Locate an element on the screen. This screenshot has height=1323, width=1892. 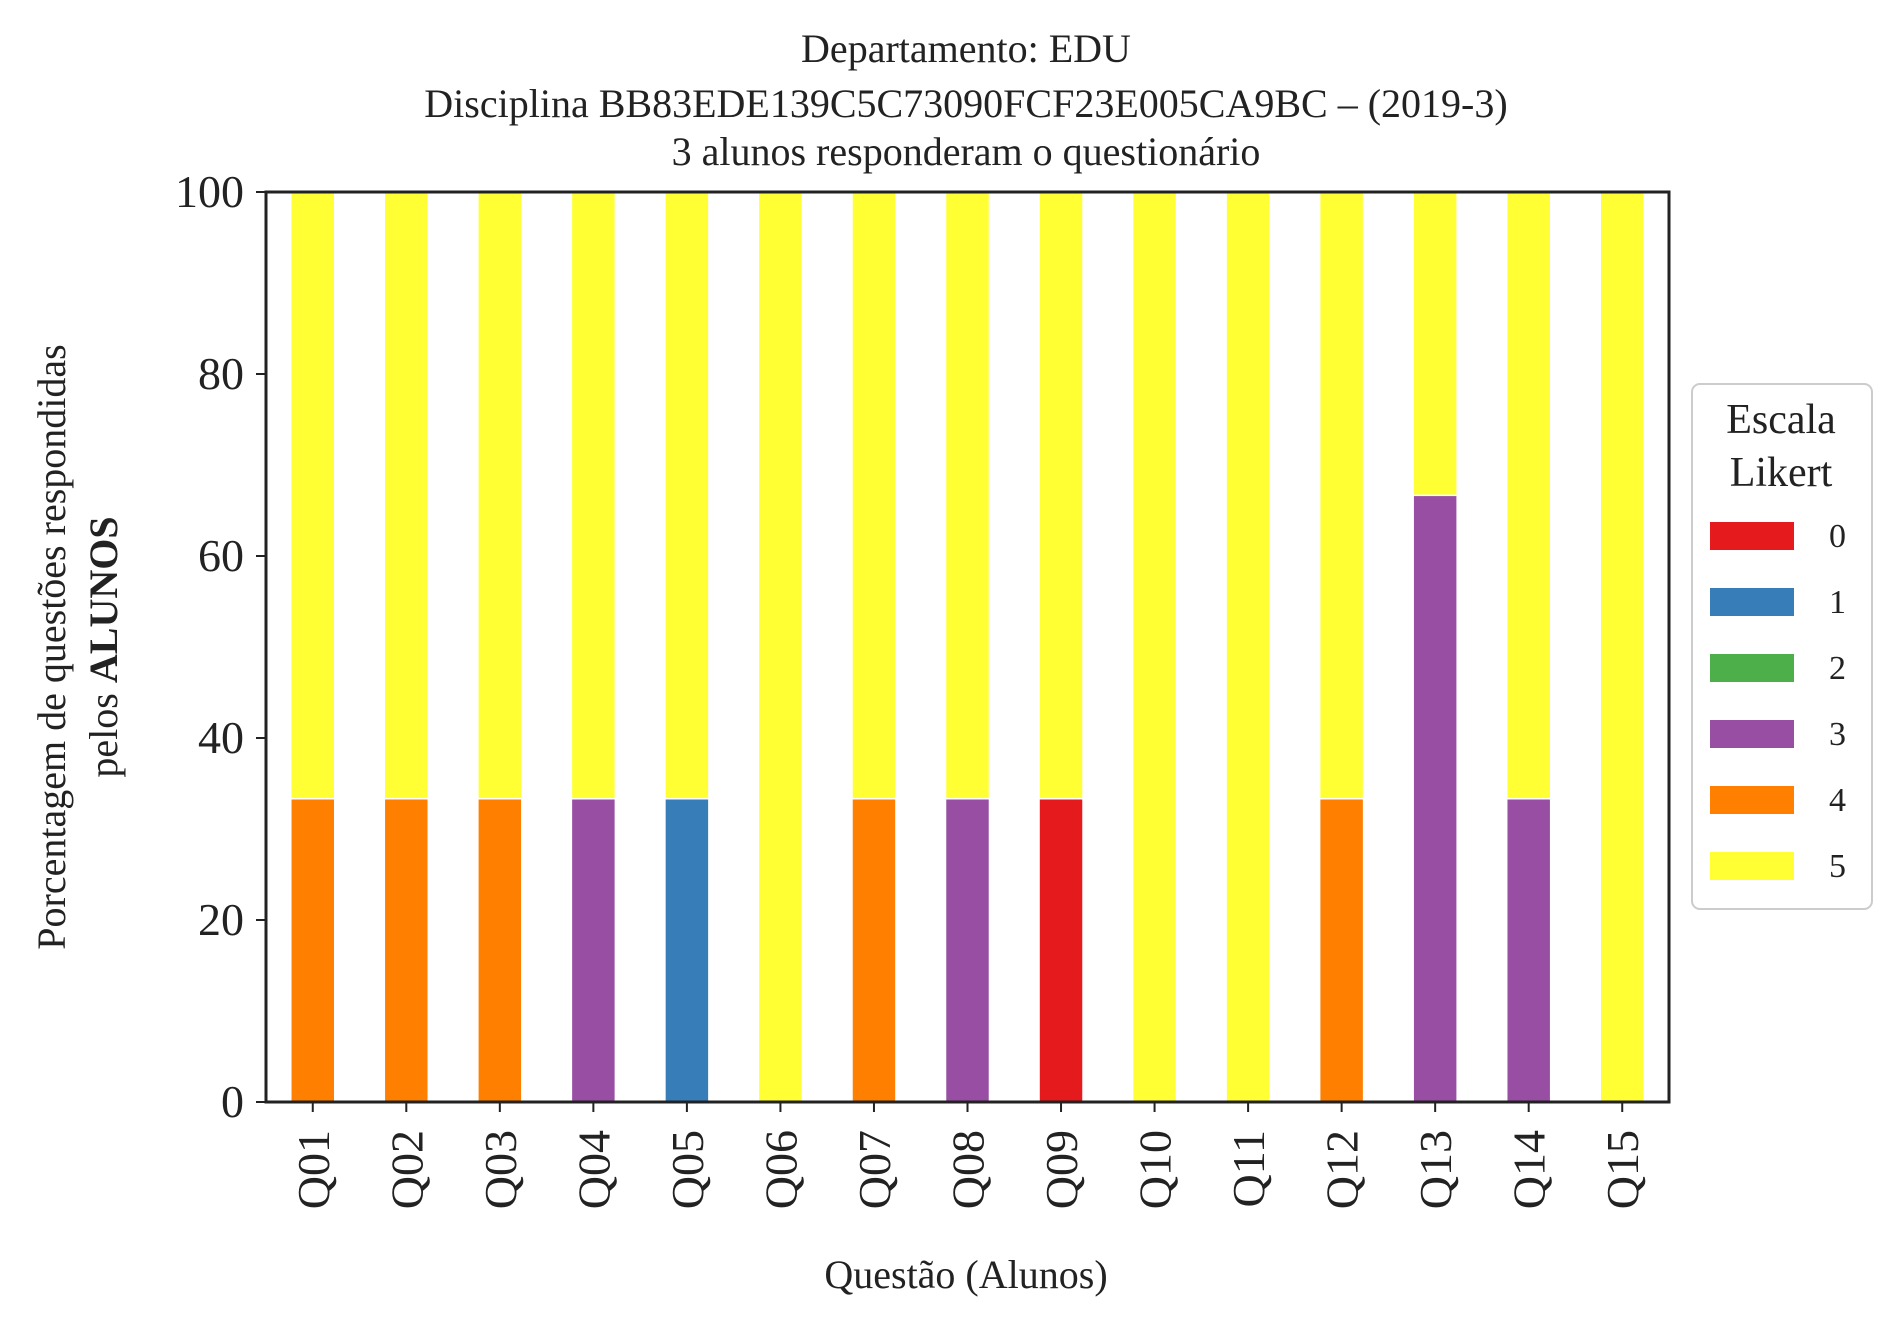
y-axis-label-line-2: pelos ALUNOS is located at coordinates (103, 646).